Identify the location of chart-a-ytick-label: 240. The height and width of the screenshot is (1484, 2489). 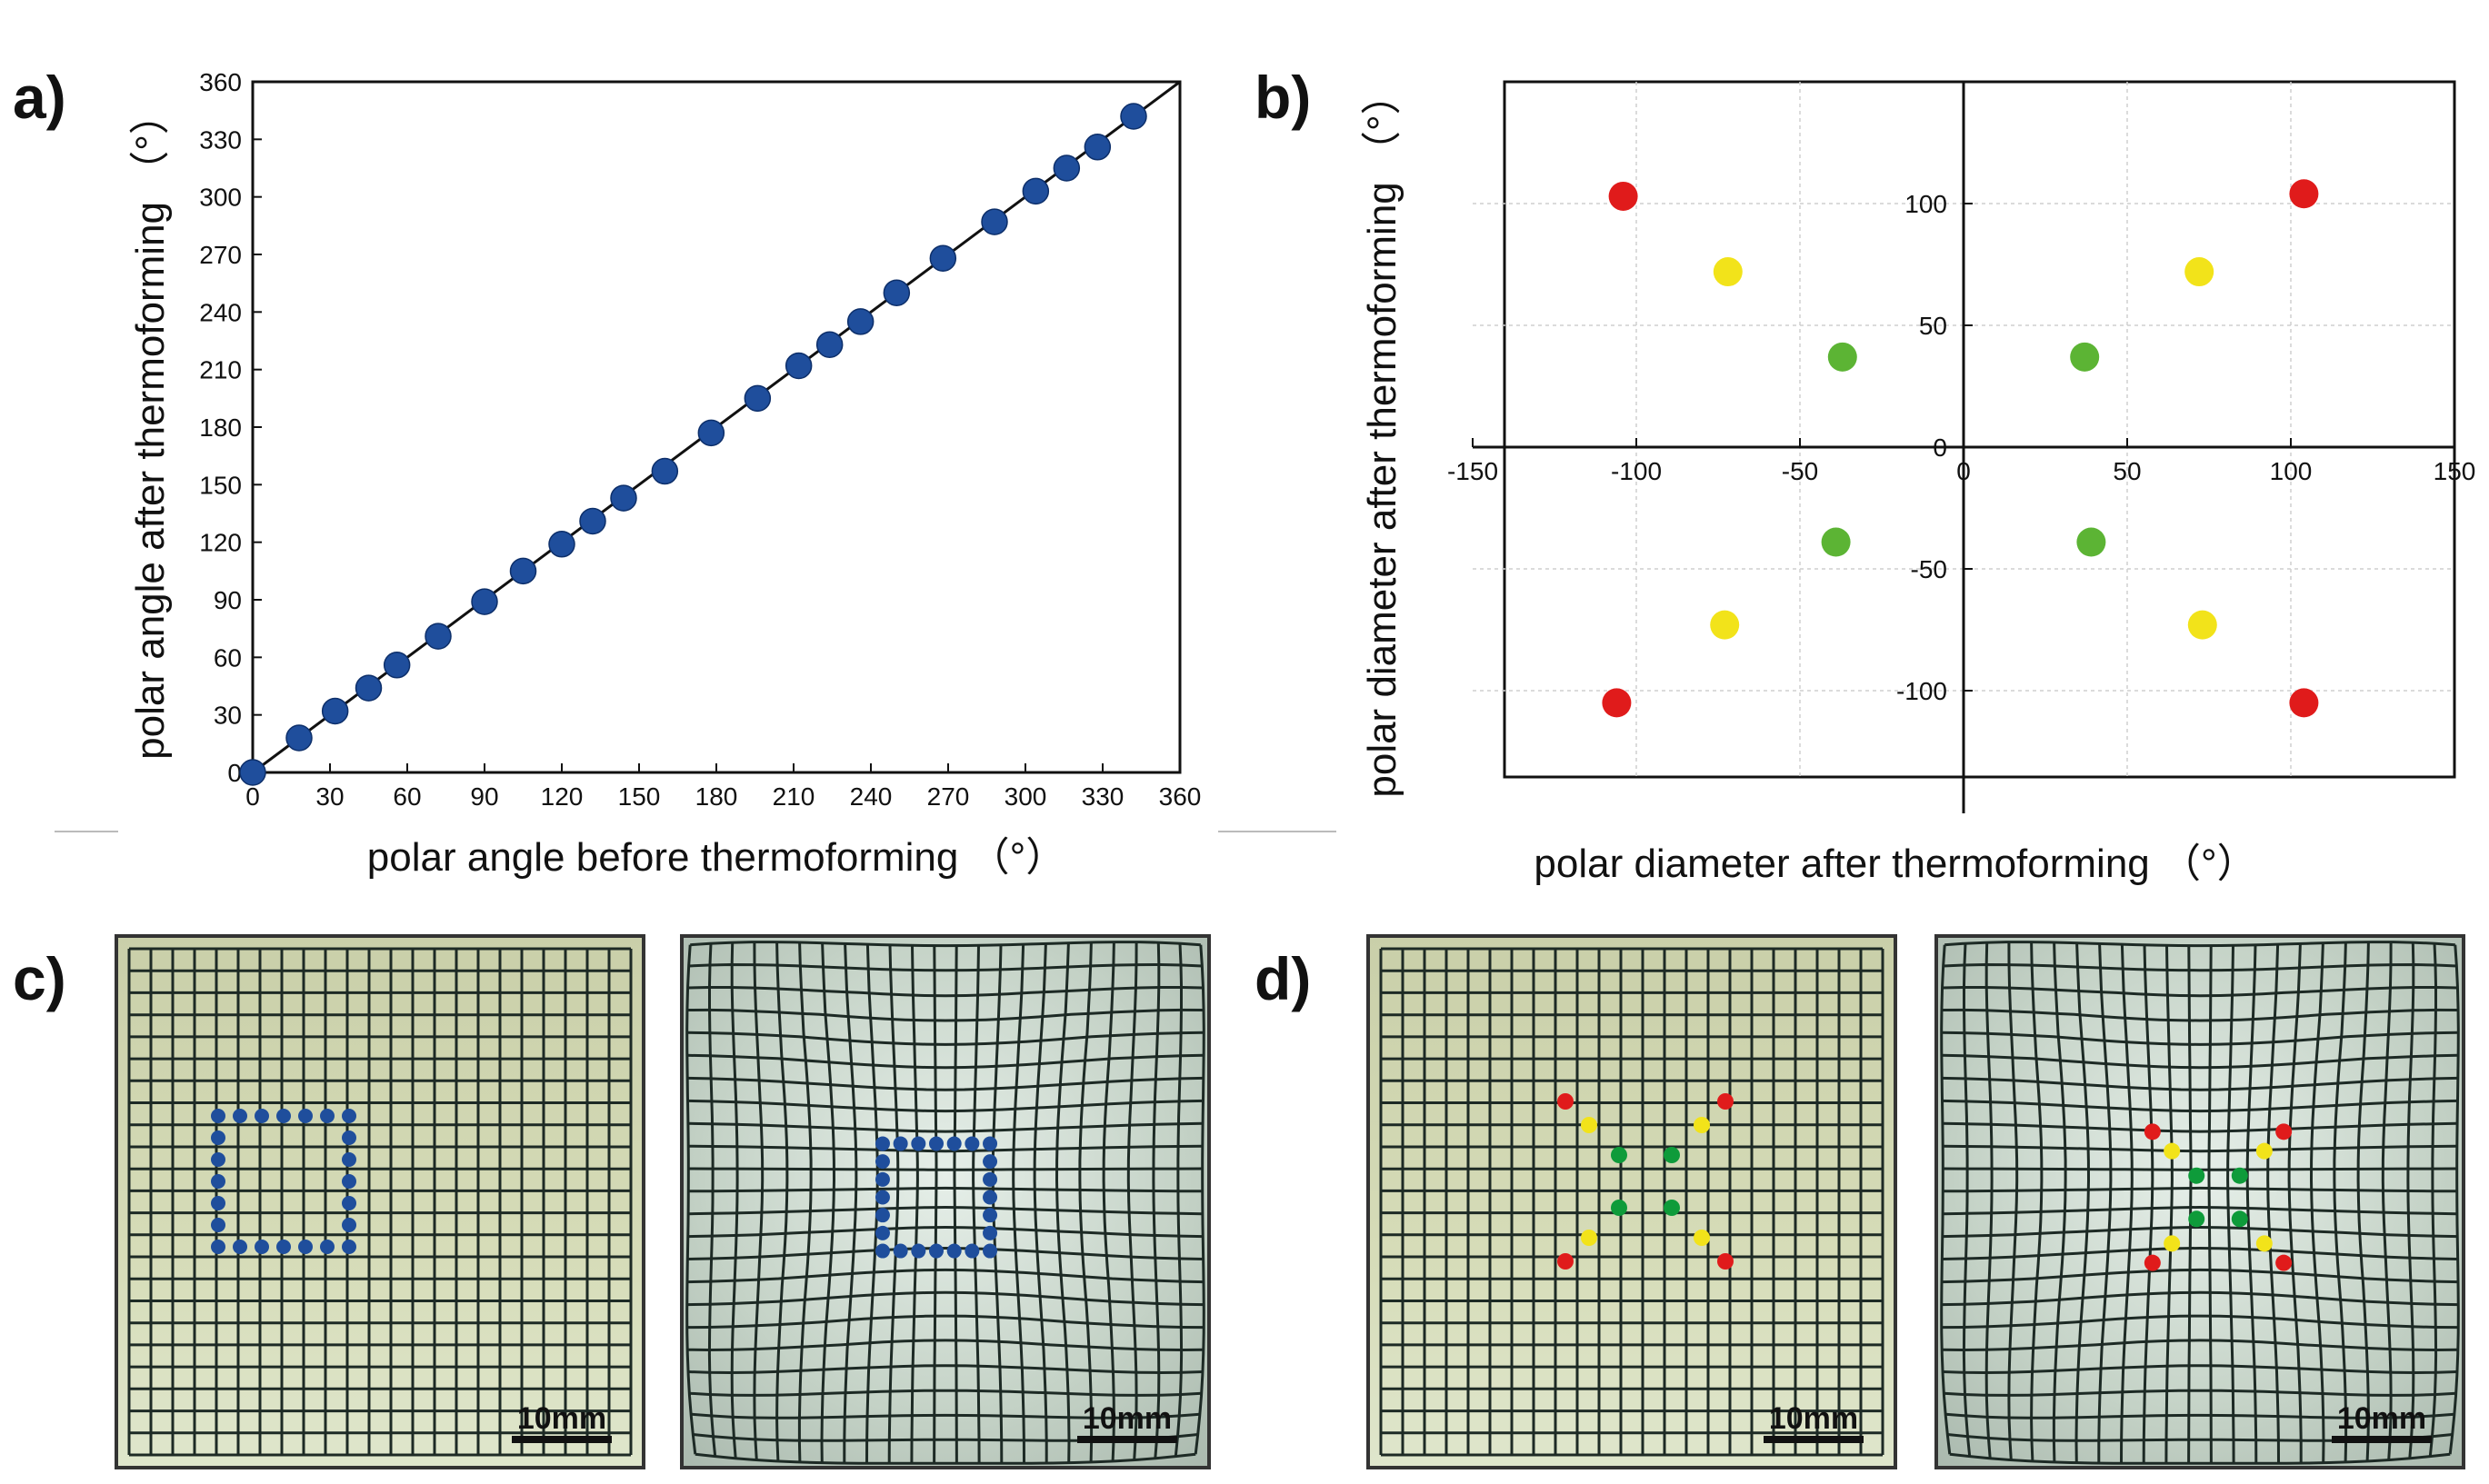
(220, 312).